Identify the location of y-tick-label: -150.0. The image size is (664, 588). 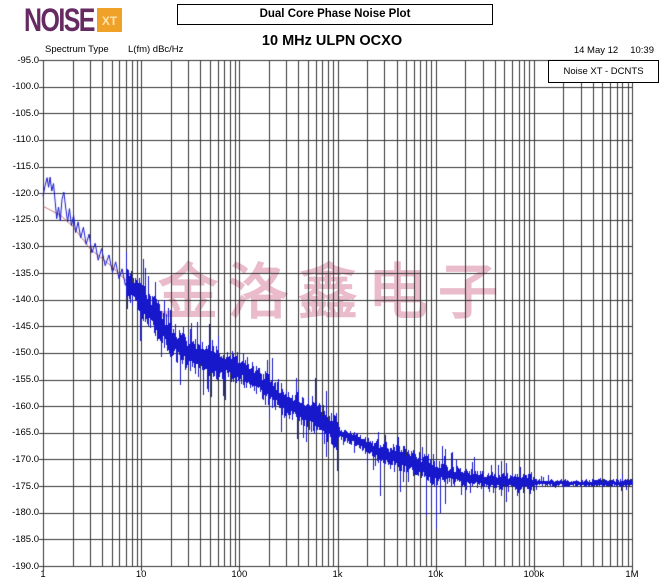
(25, 353).